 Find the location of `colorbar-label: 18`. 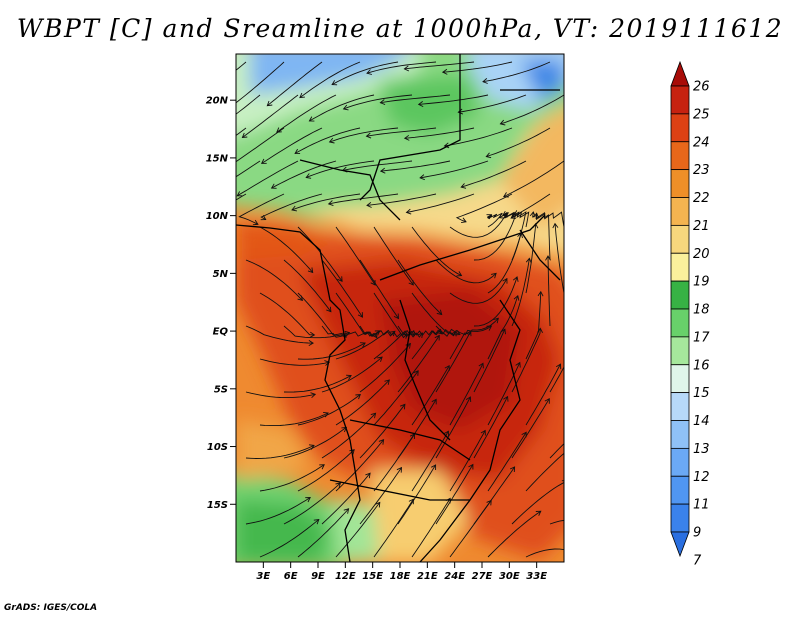

colorbar-label: 18 is located at coordinates (701, 310).